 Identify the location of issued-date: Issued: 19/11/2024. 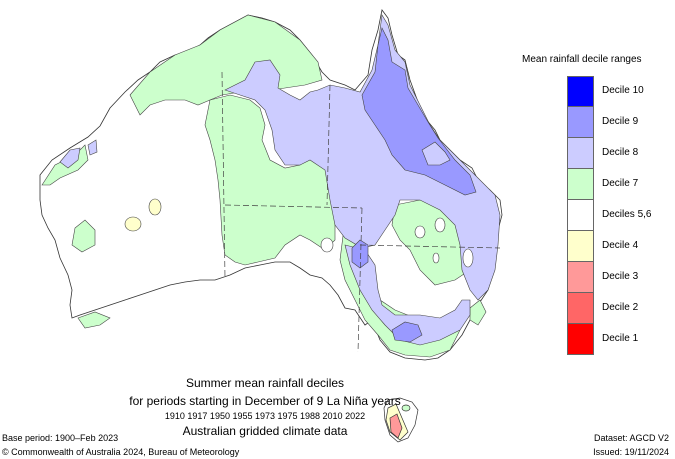
(631, 452).